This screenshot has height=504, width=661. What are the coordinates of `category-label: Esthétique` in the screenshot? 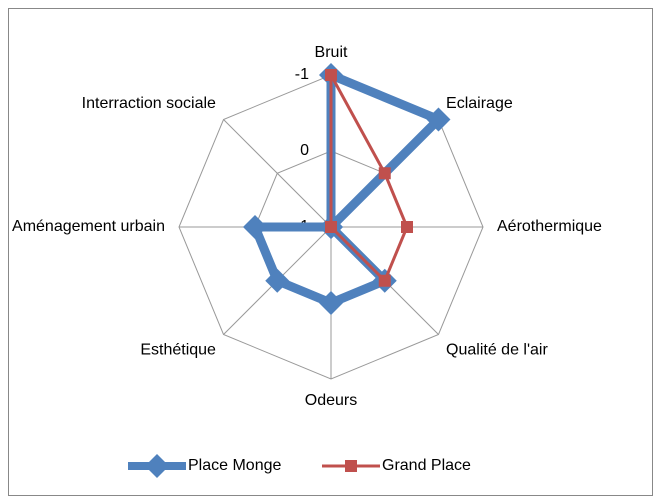 It's located at (178, 349).